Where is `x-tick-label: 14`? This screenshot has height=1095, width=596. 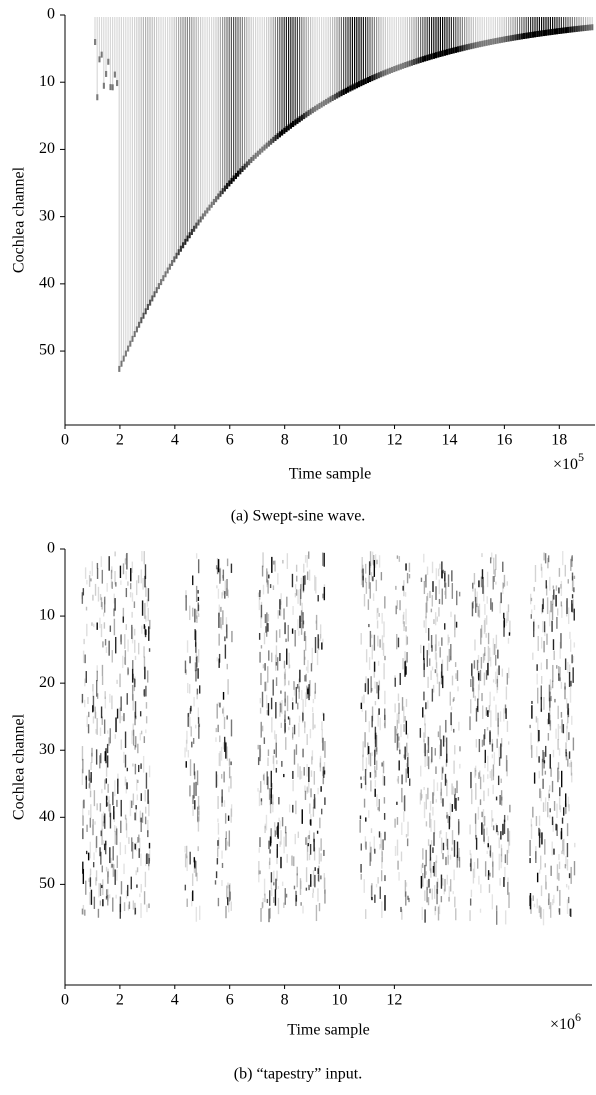
x-tick-label: 14 is located at coordinates (449, 440).